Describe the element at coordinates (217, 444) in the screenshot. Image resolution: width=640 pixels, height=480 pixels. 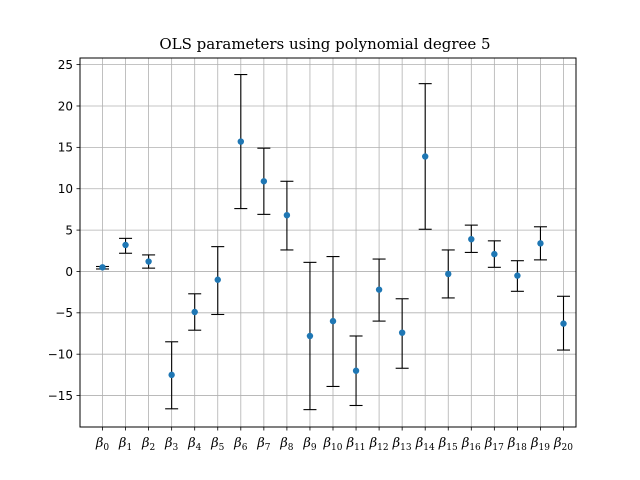
I see `x-tick-label: β5` at that location.